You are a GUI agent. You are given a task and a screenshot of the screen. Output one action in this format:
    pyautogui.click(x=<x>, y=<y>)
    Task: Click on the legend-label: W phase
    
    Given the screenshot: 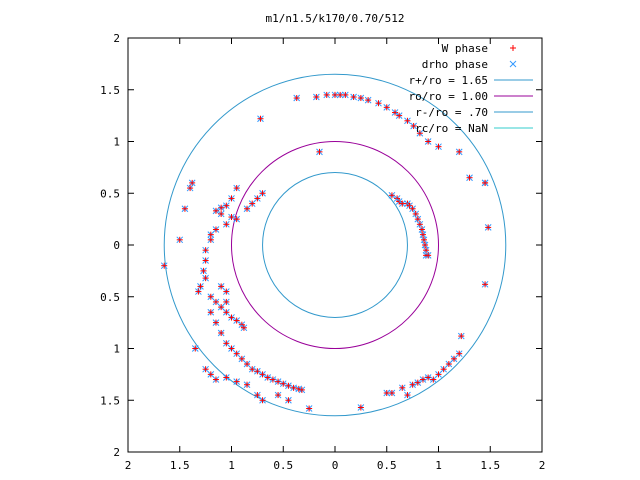 What is the action you would take?
    pyautogui.click(x=465, y=48)
    